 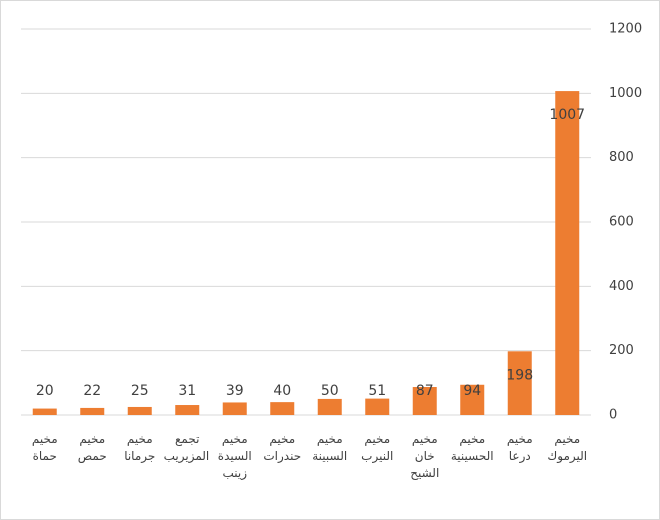 I want to click on x-tick-label: مخيم السبينة, so click(x=330, y=447).